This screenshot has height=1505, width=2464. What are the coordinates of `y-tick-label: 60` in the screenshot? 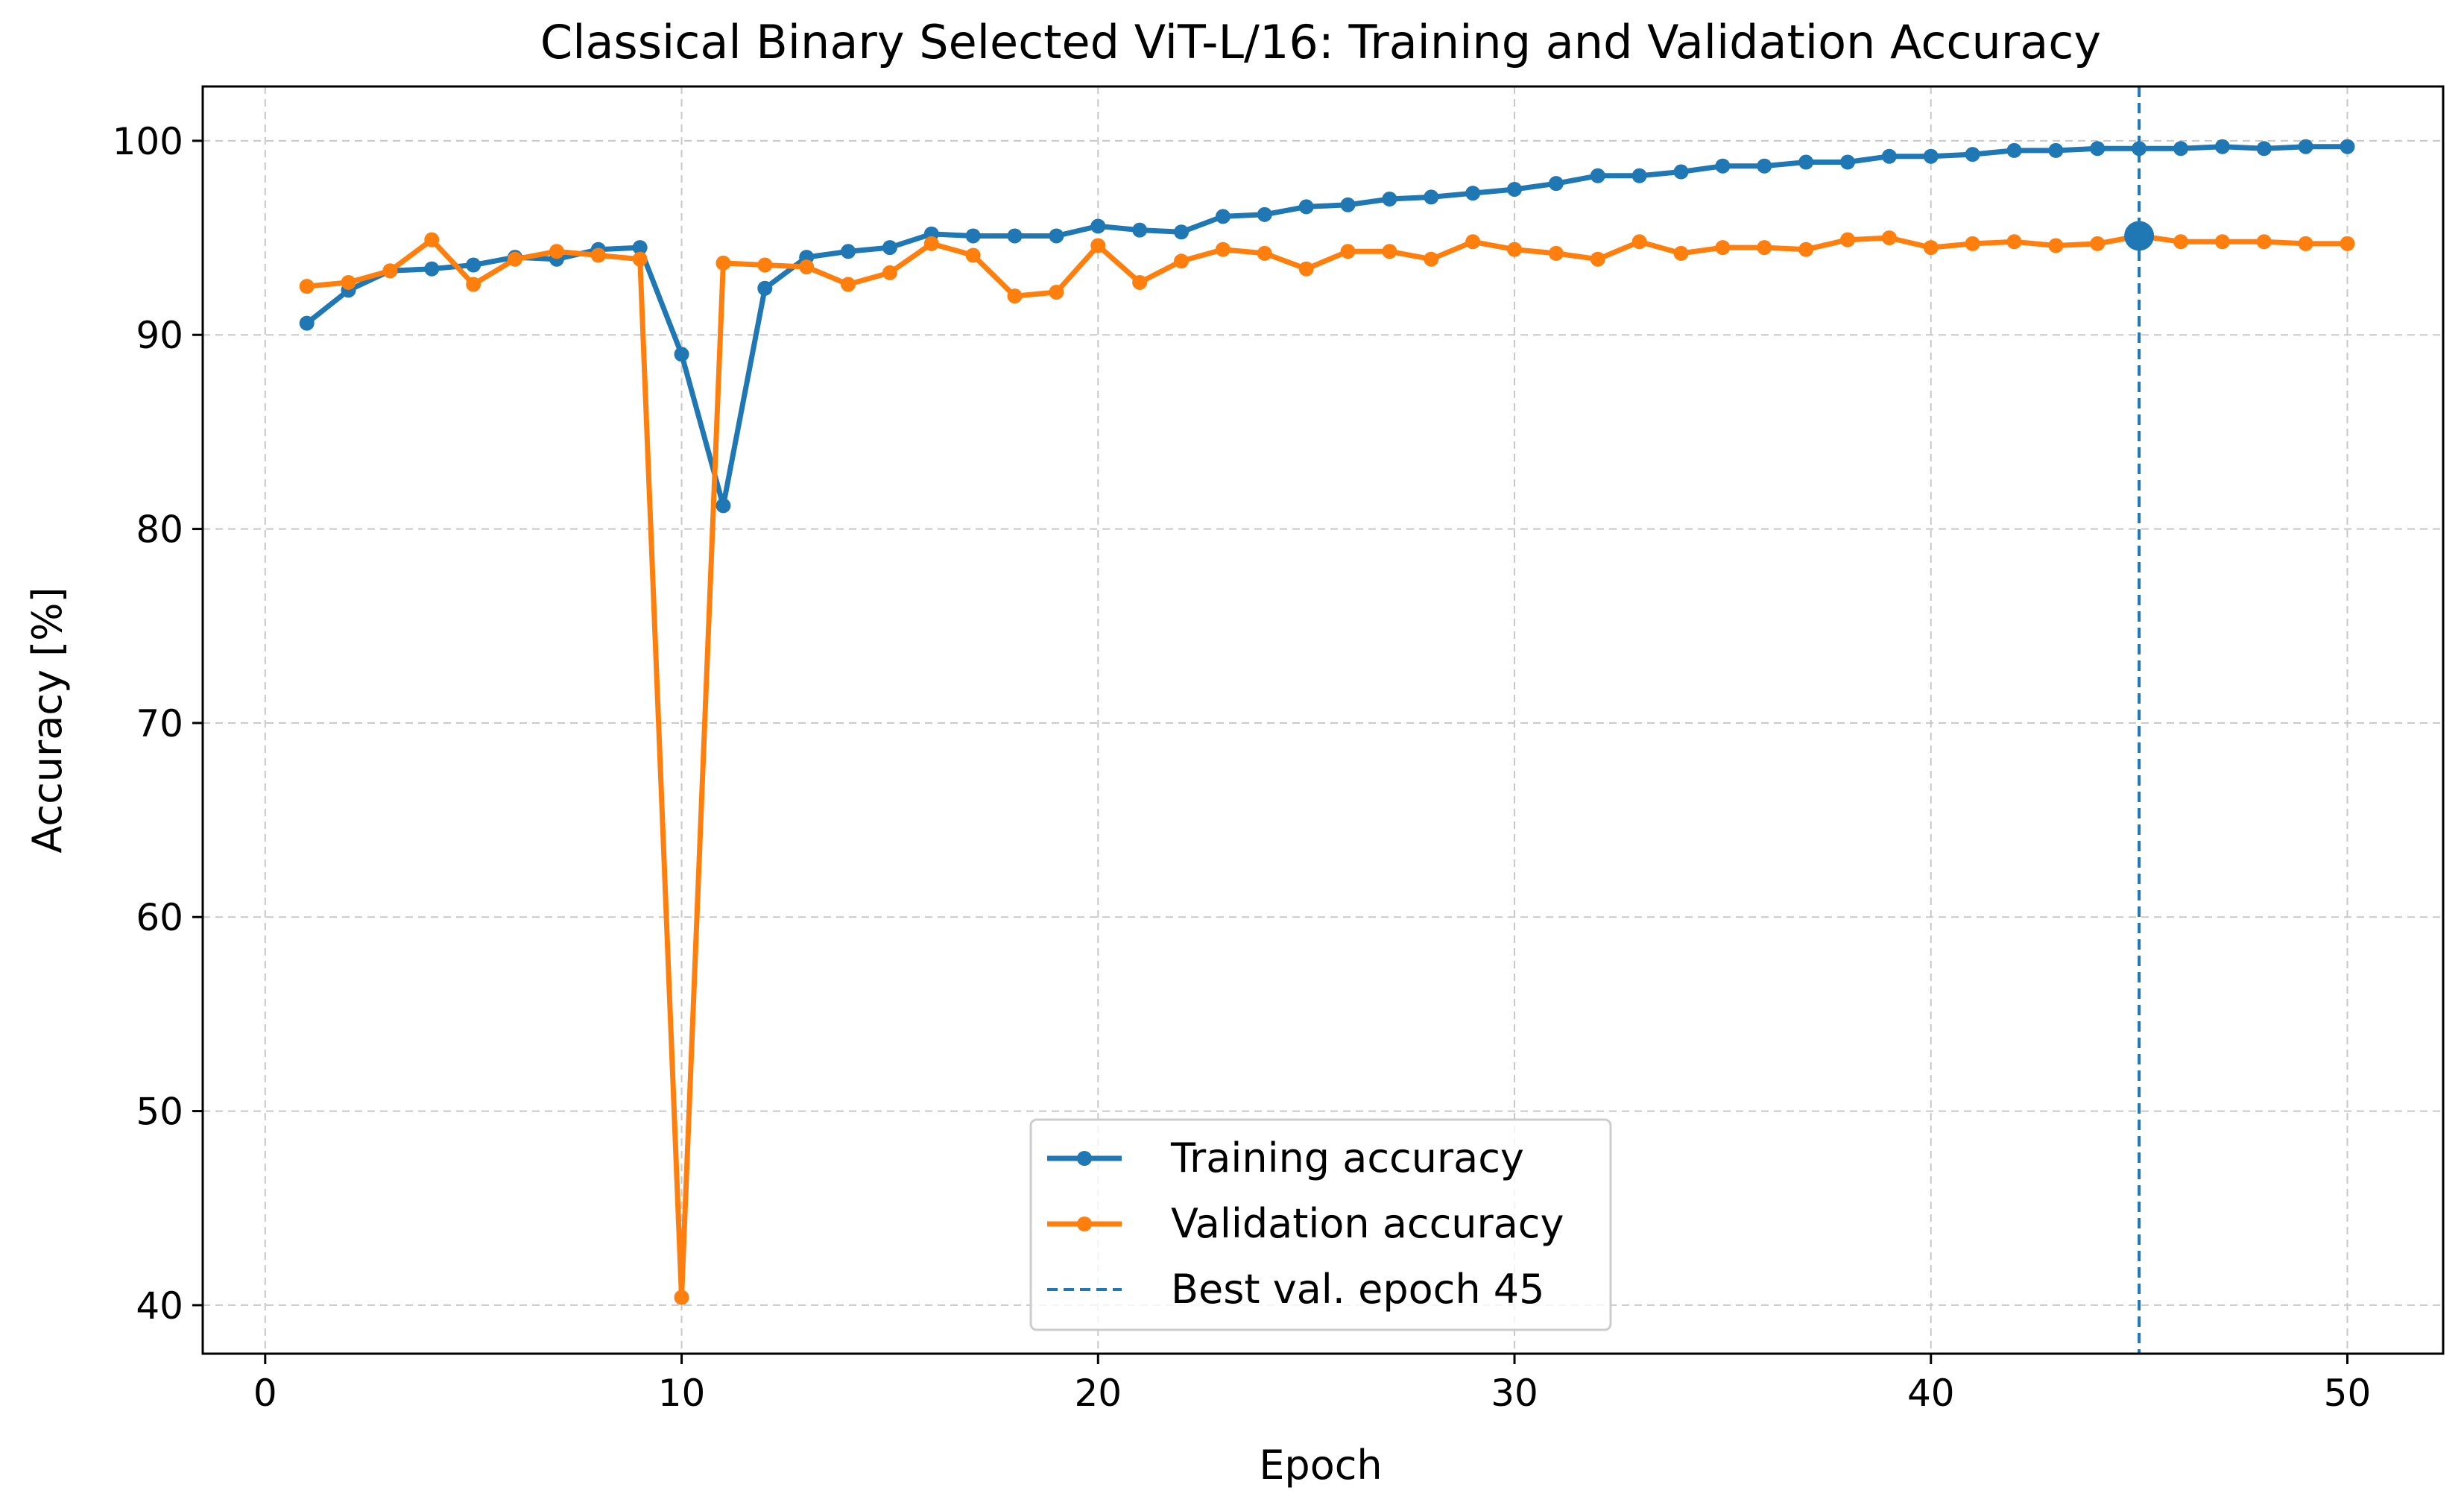 It's located at (159, 917).